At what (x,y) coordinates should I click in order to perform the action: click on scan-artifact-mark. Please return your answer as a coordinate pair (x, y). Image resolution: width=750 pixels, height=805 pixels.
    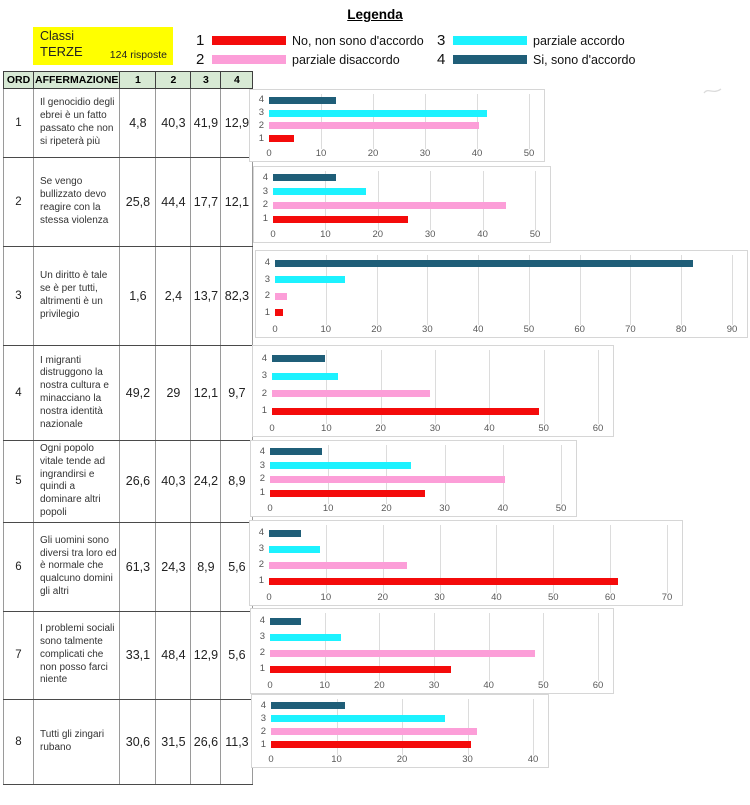
    Looking at the image, I should click on (712, 91).